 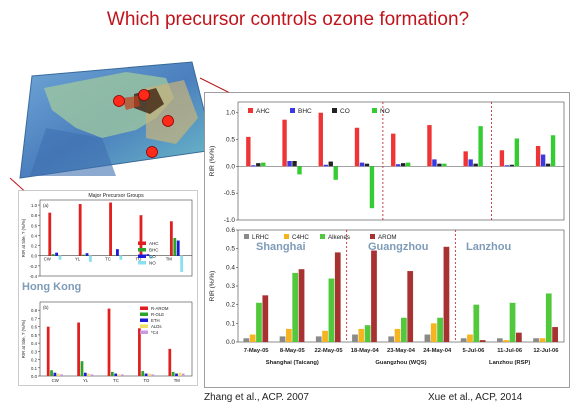 I want to click on legend-label: CO, so click(x=152, y=256).